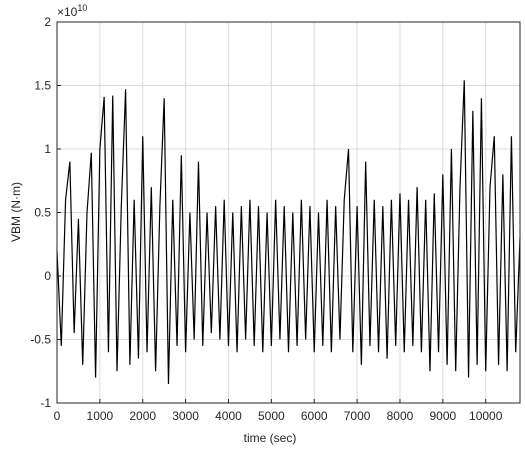  I want to click on y-tick-label: 1.5, so click(42, 86).